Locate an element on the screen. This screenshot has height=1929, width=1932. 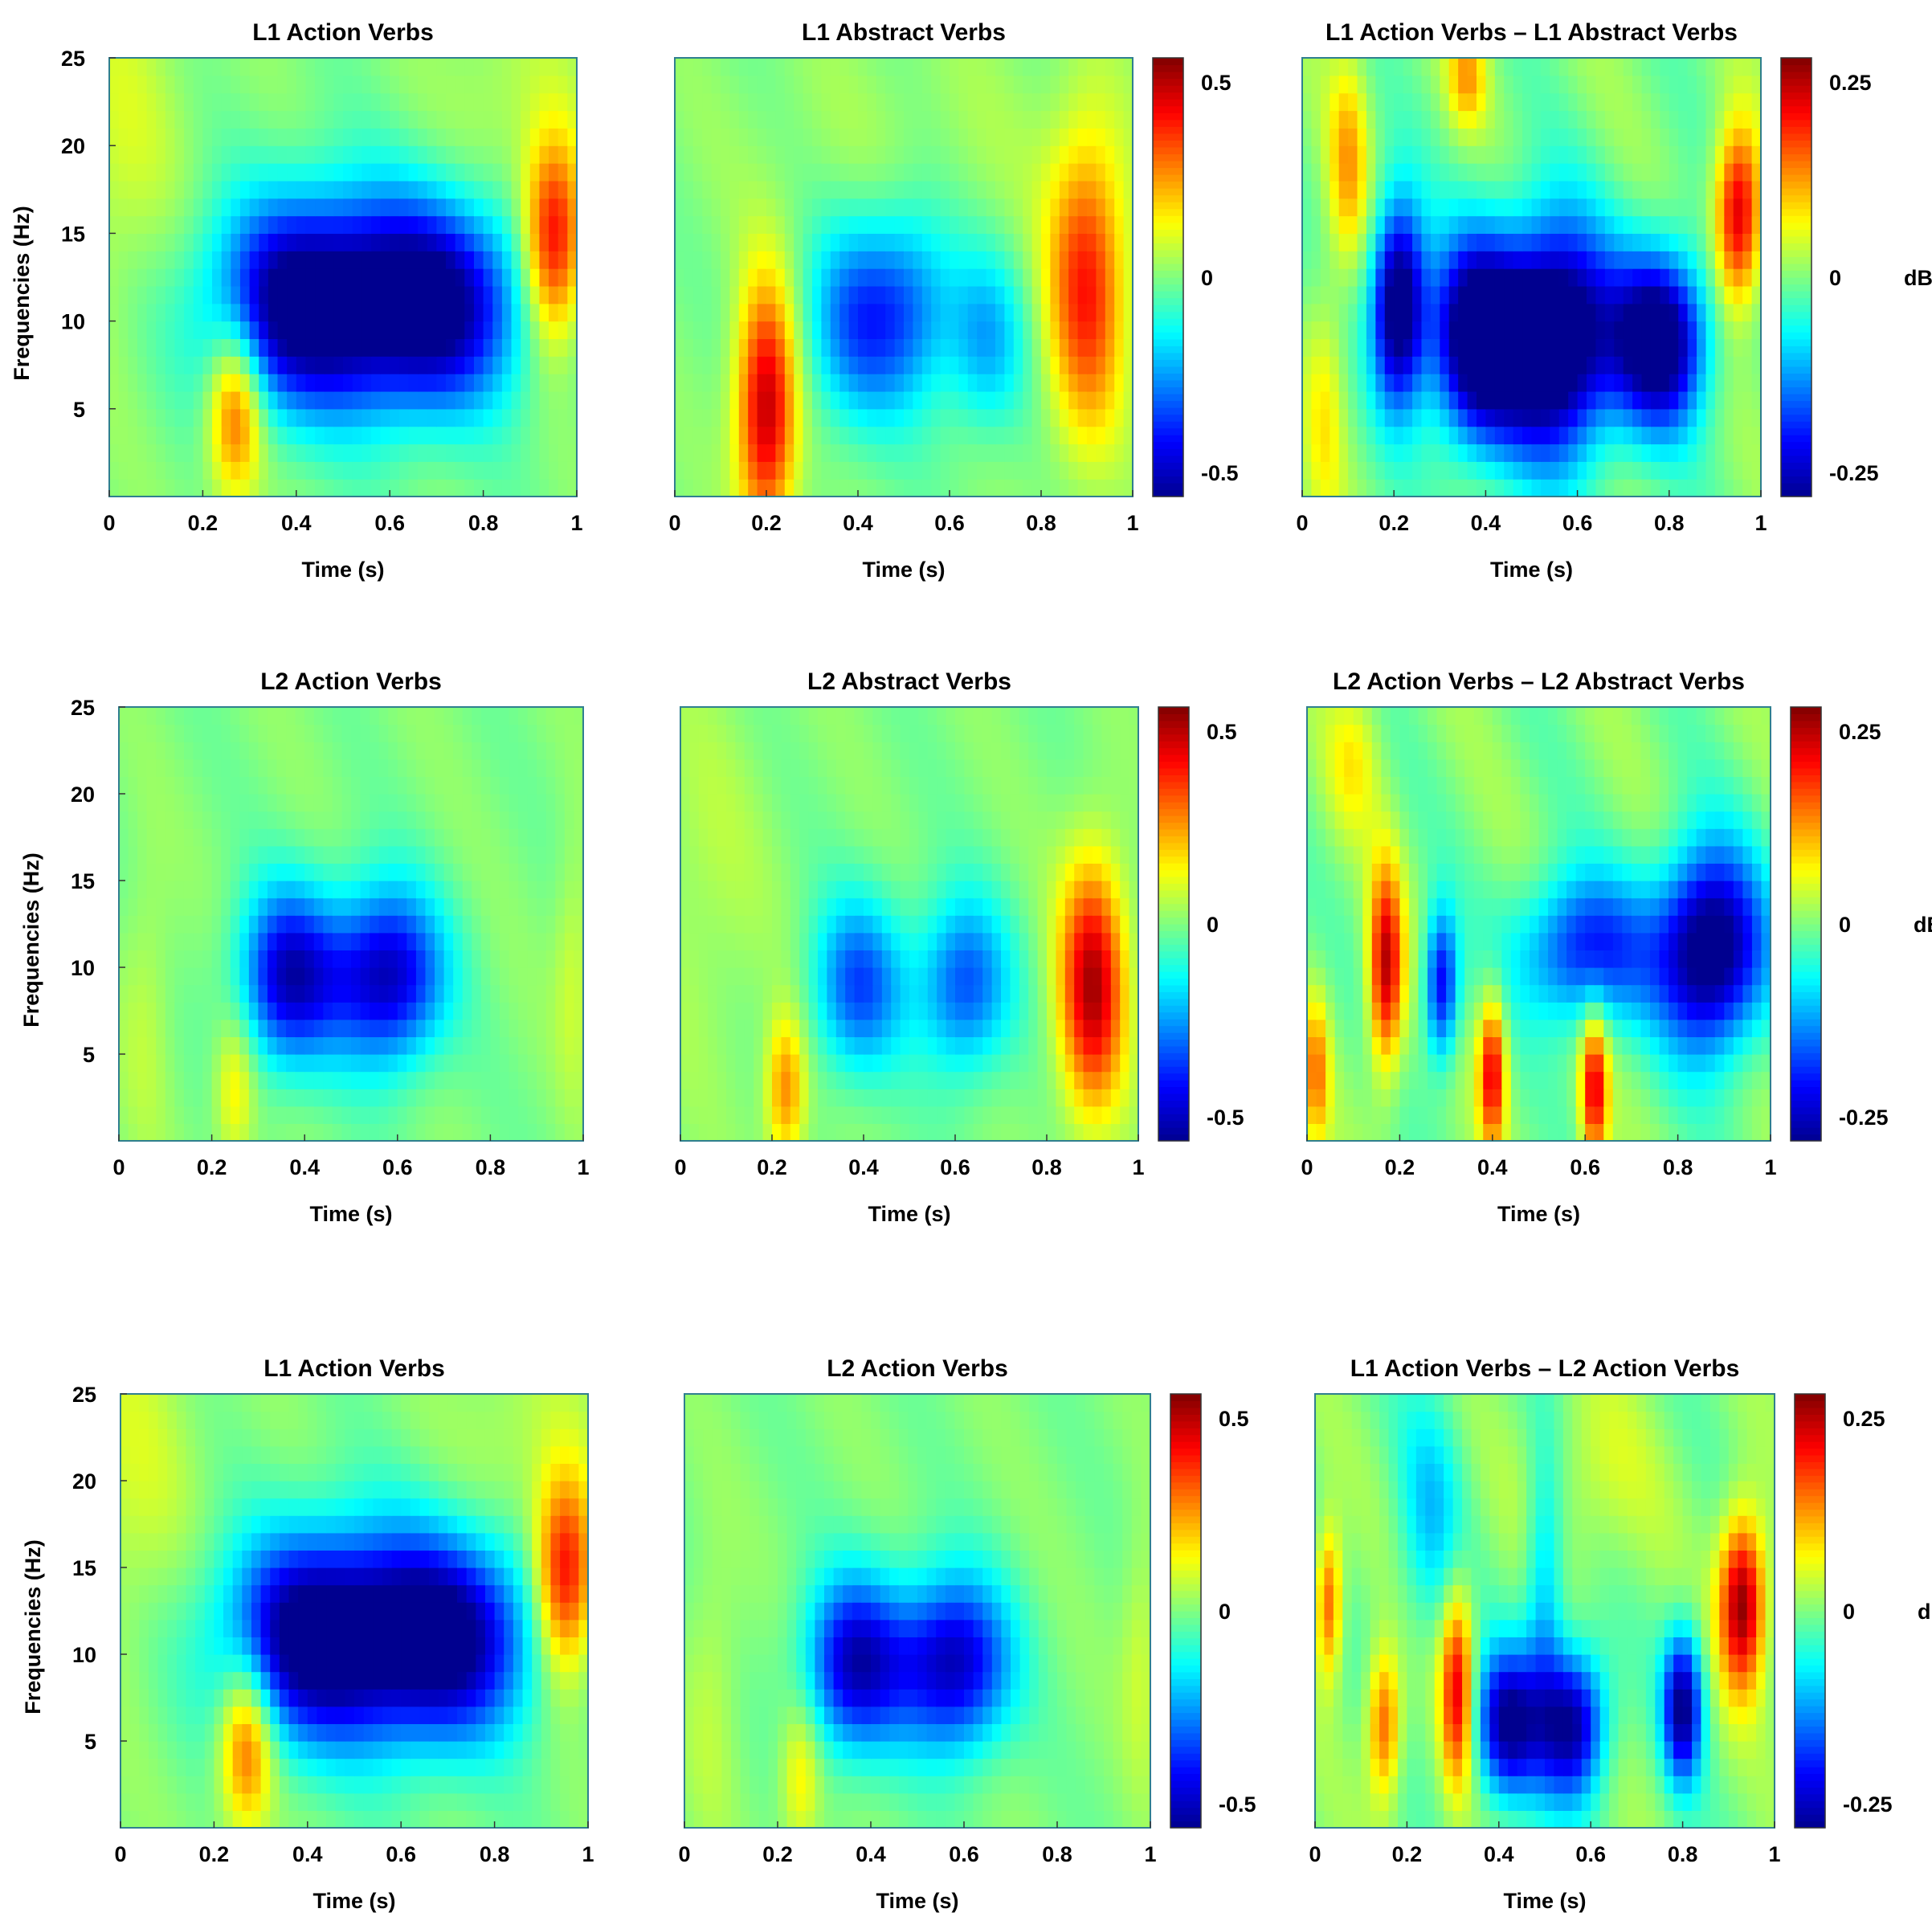
y-tick-label: 25 is located at coordinates (73, 59).